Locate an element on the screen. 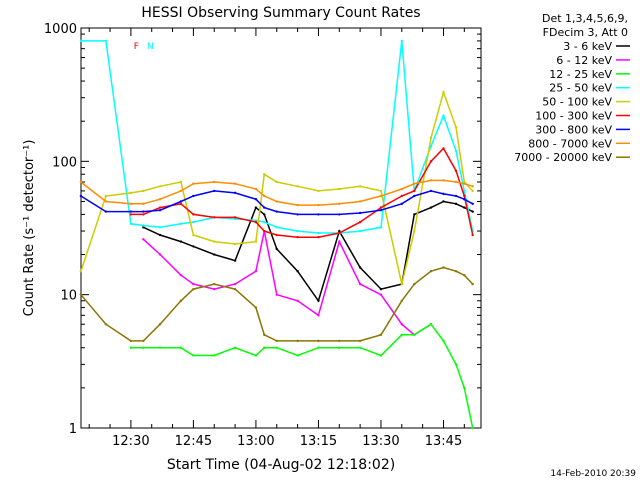  series-line is located at coordinates (276, 192).